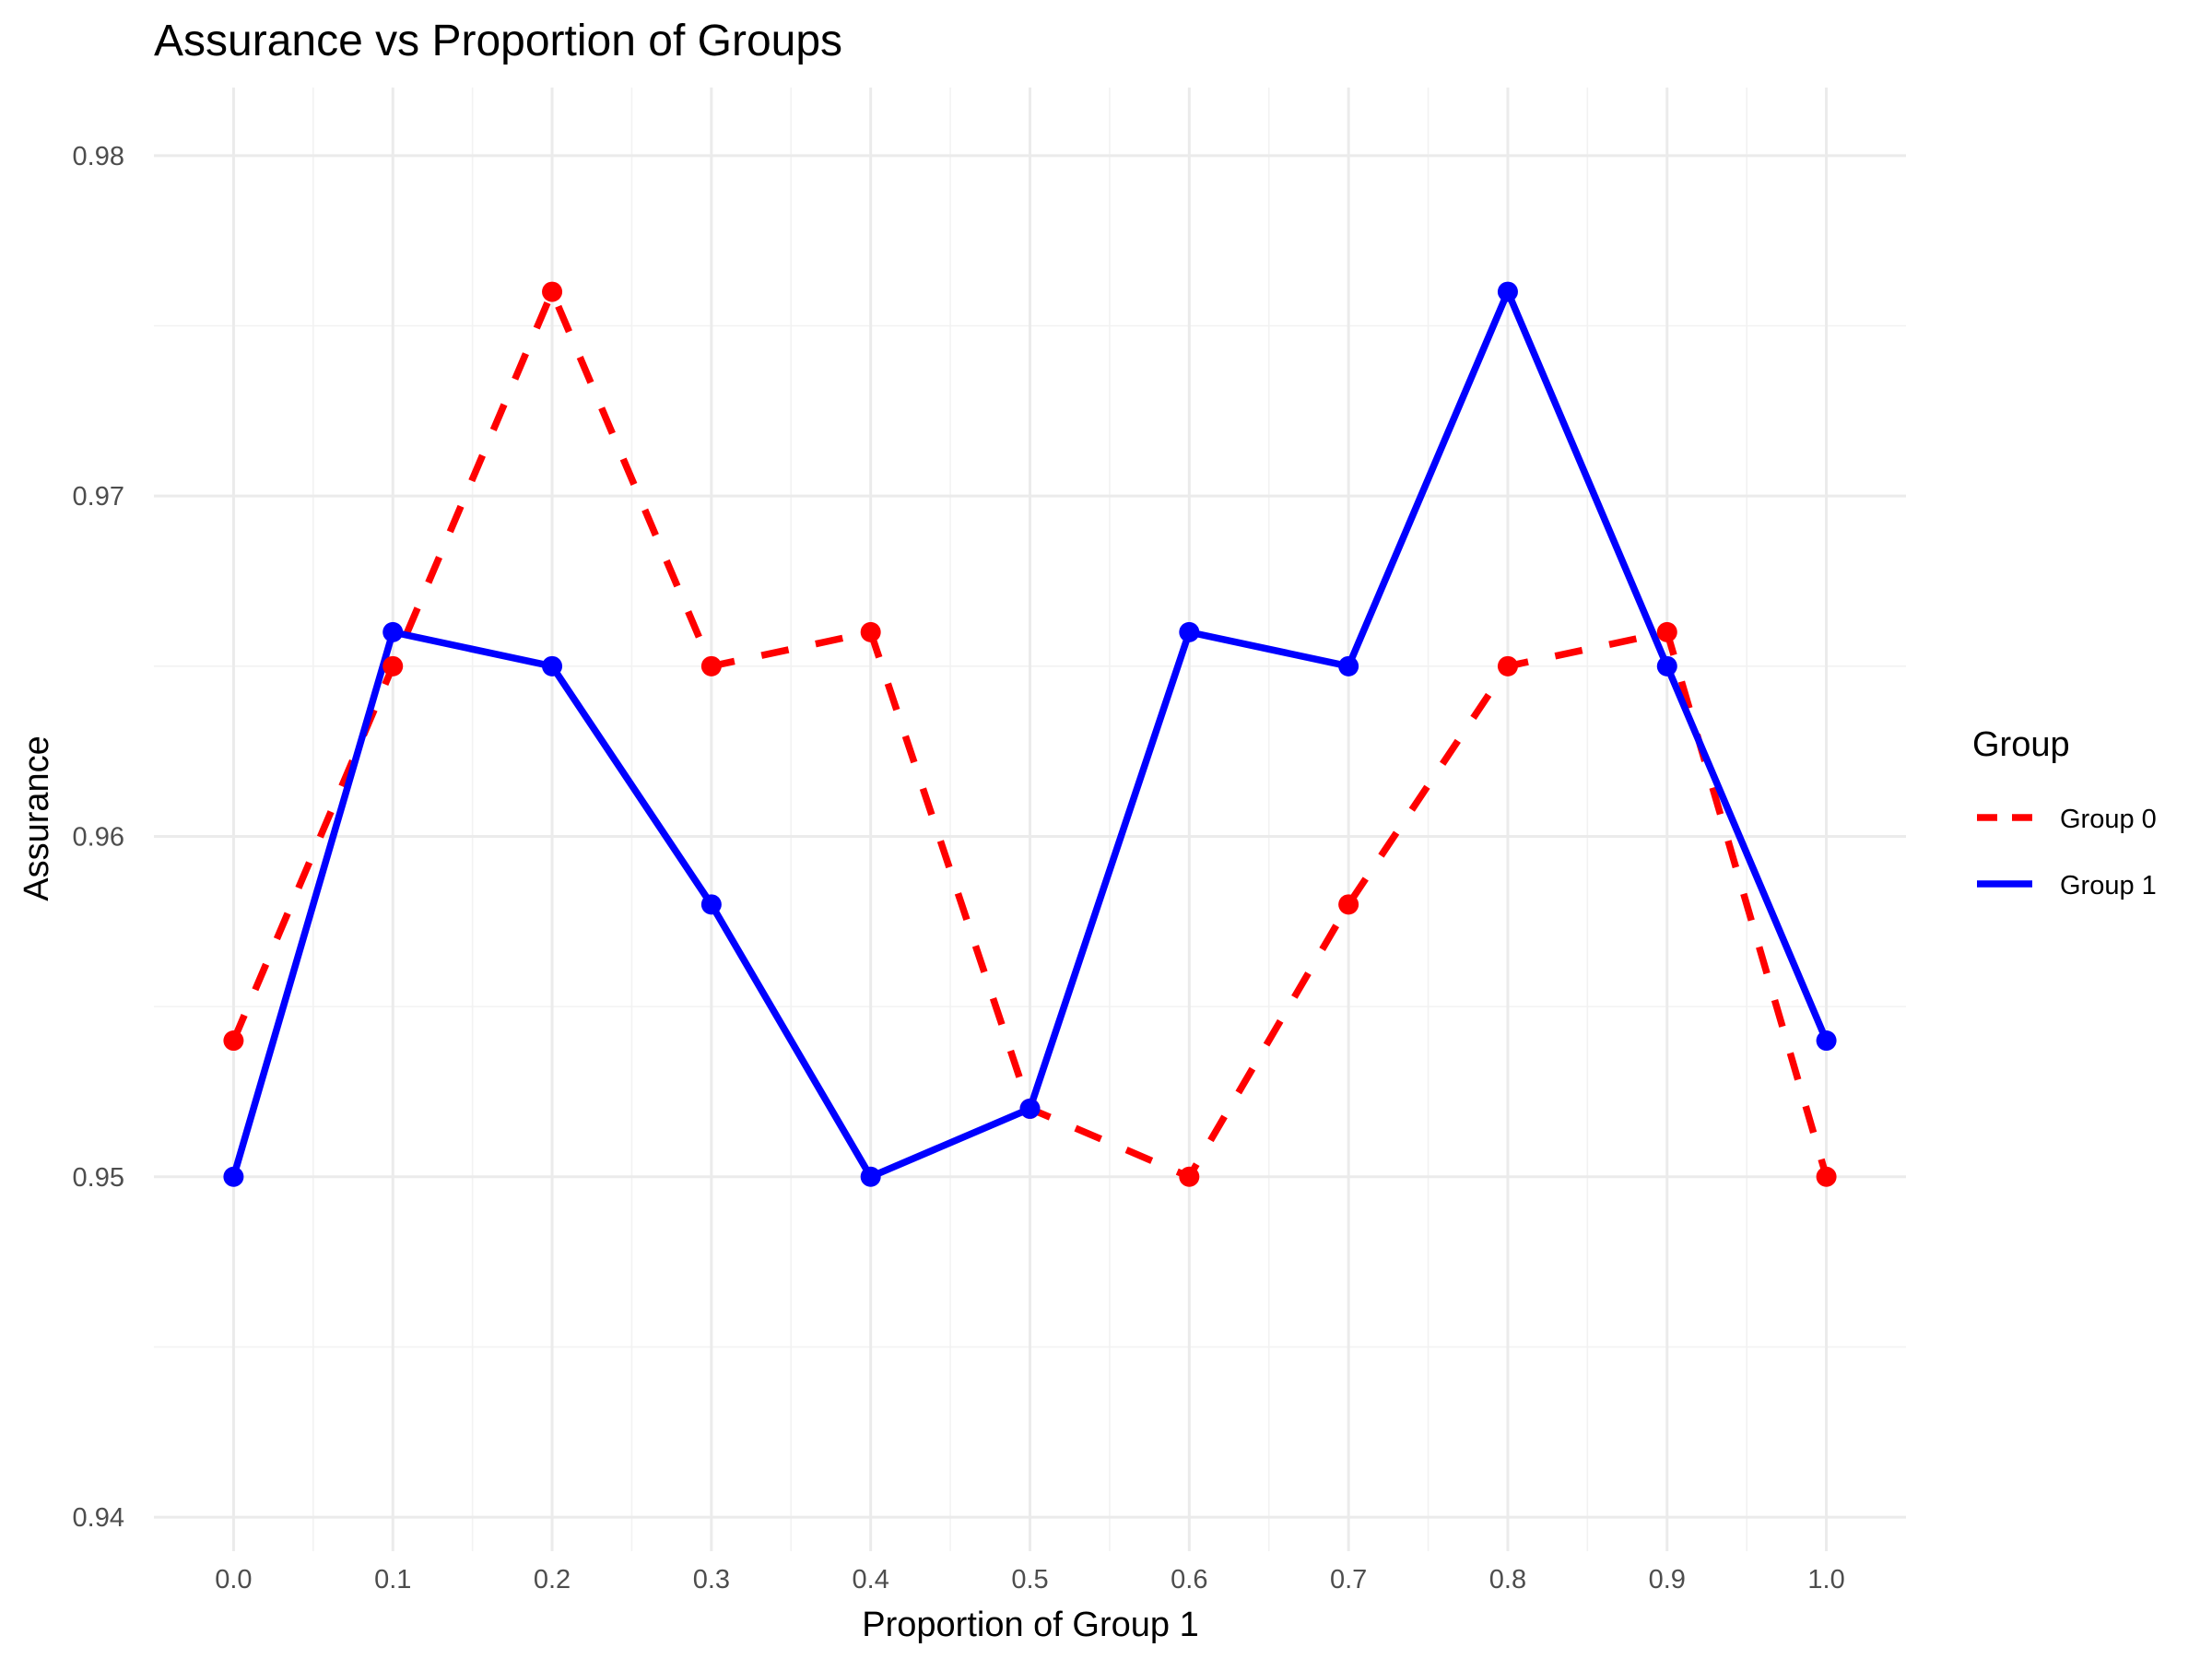 The image size is (2212, 1659). I want to click on x-tick-label: 0.8, so click(1507, 1579).